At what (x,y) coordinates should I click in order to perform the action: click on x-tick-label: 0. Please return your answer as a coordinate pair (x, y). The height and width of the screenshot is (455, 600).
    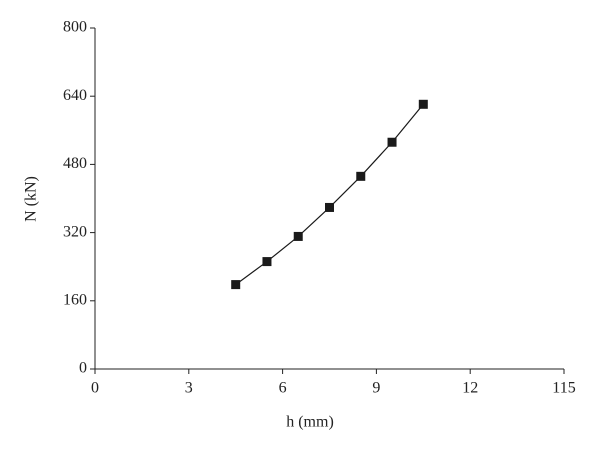
    Looking at the image, I should click on (95, 388).